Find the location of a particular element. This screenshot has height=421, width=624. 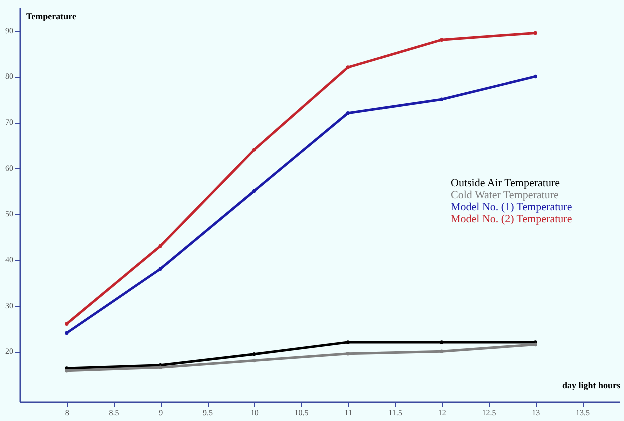

x-axis-title: day light hours is located at coordinates (591, 385).